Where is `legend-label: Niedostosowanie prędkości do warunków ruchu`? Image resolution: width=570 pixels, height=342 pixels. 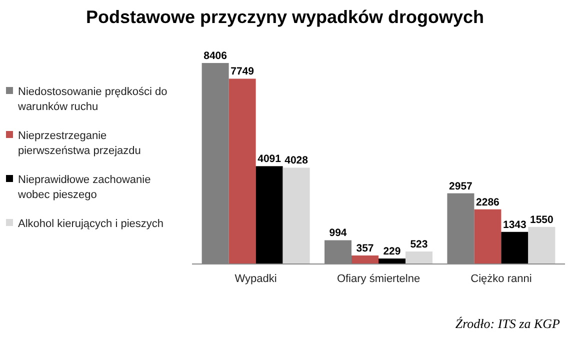
legend-label: Niedostosowanie prędkości do warunków ruchu is located at coordinates (92, 99).